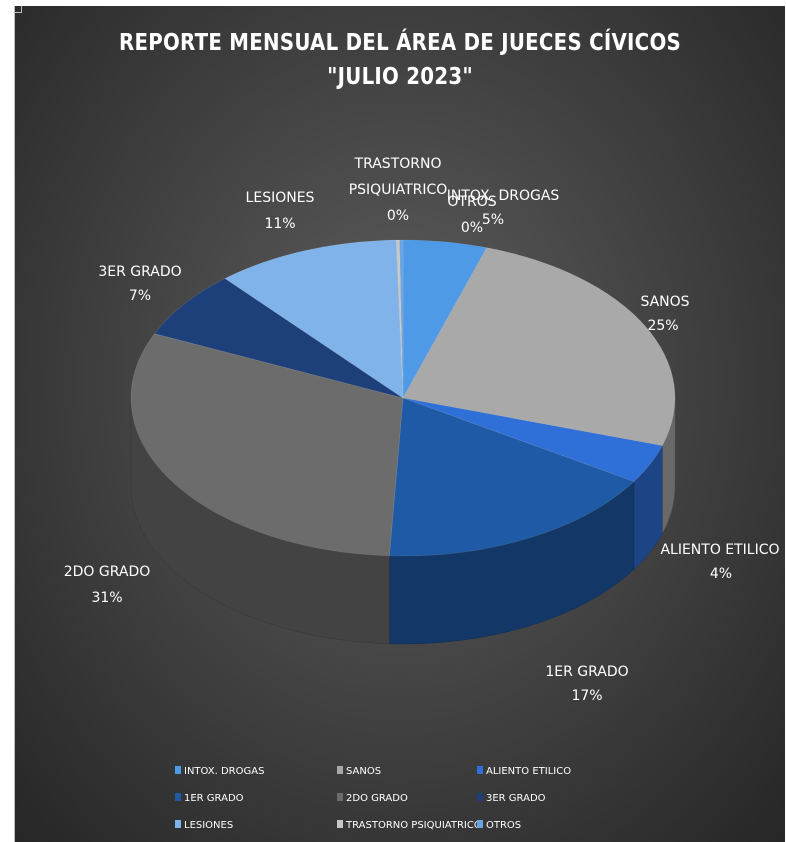 The width and height of the screenshot is (786, 842). What do you see at coordinates (480, 797) in the screenshot?
I see `legend-swatch-3er-grado` at bounding box center [480, 797].